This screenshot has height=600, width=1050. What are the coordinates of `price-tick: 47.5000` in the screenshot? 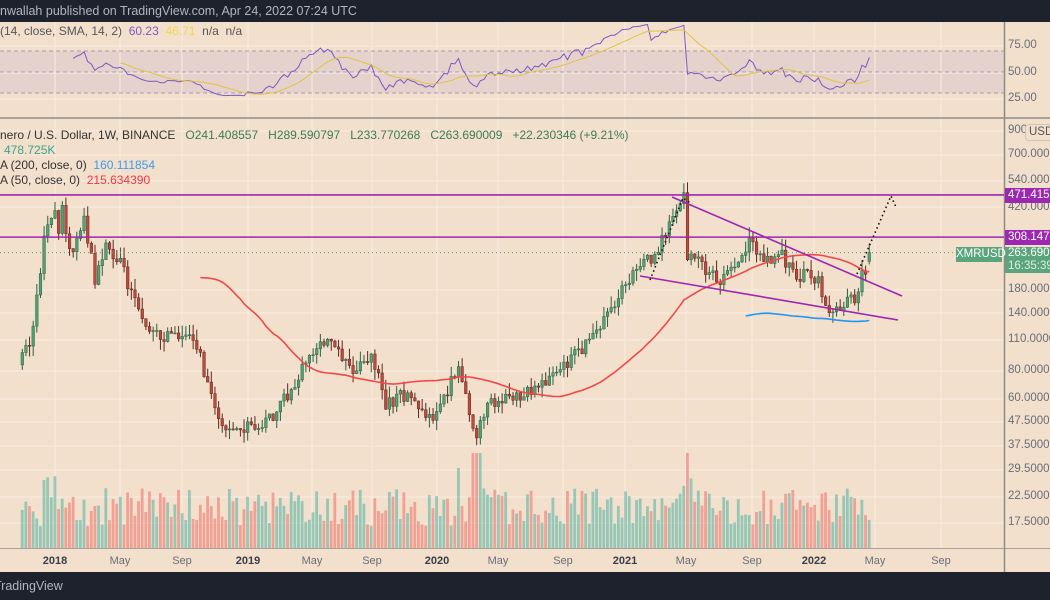 It's located at (1029, 421).